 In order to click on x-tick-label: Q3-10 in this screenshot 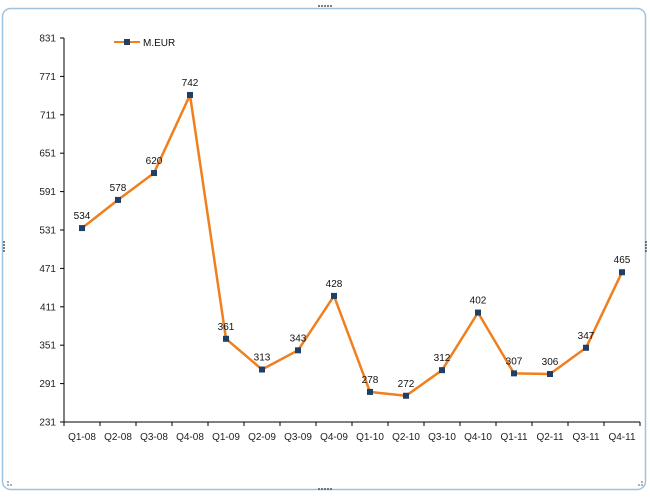, I will do `click(442, 437)`.